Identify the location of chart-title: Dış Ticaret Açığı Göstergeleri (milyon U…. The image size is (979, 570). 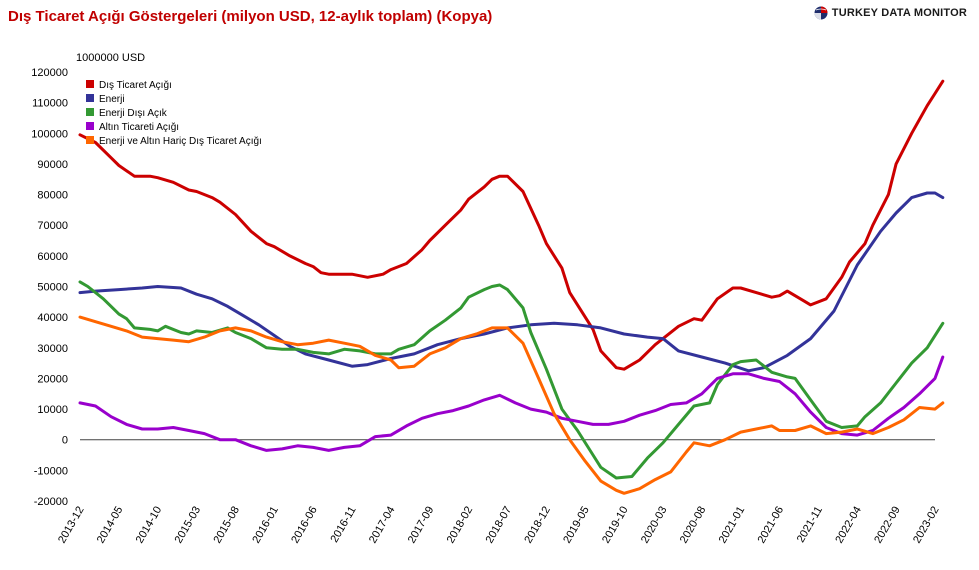
(250, 16).